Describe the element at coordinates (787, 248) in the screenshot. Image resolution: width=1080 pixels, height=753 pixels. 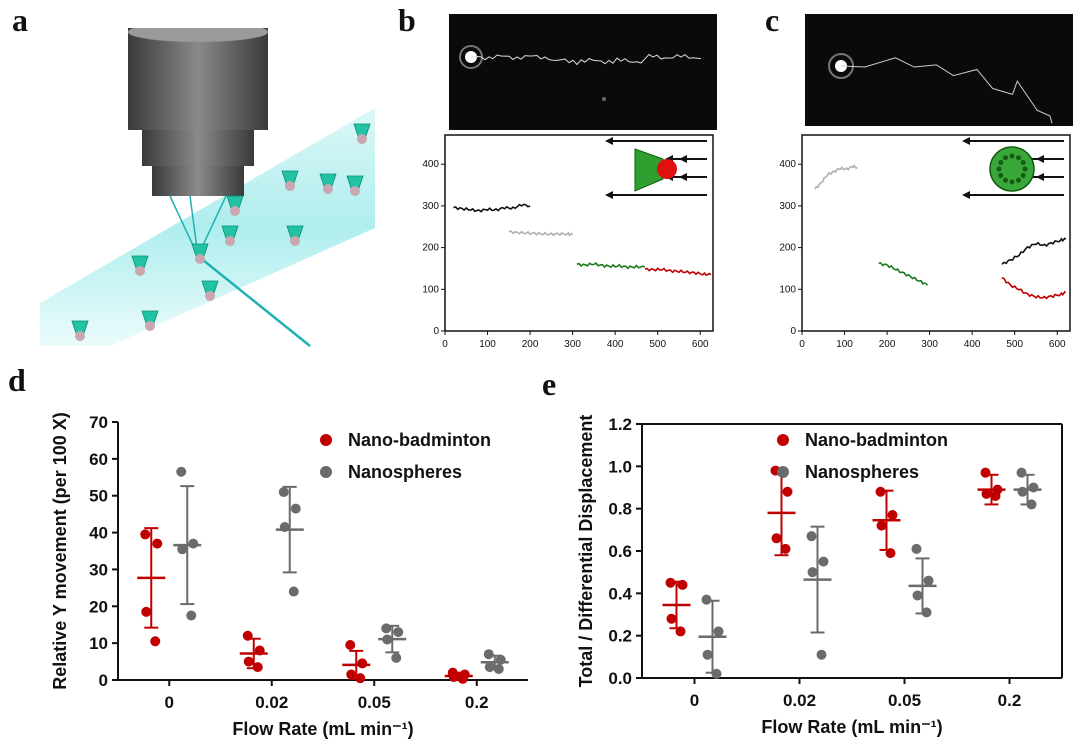
I see `y-tick-label: 200` at that location.